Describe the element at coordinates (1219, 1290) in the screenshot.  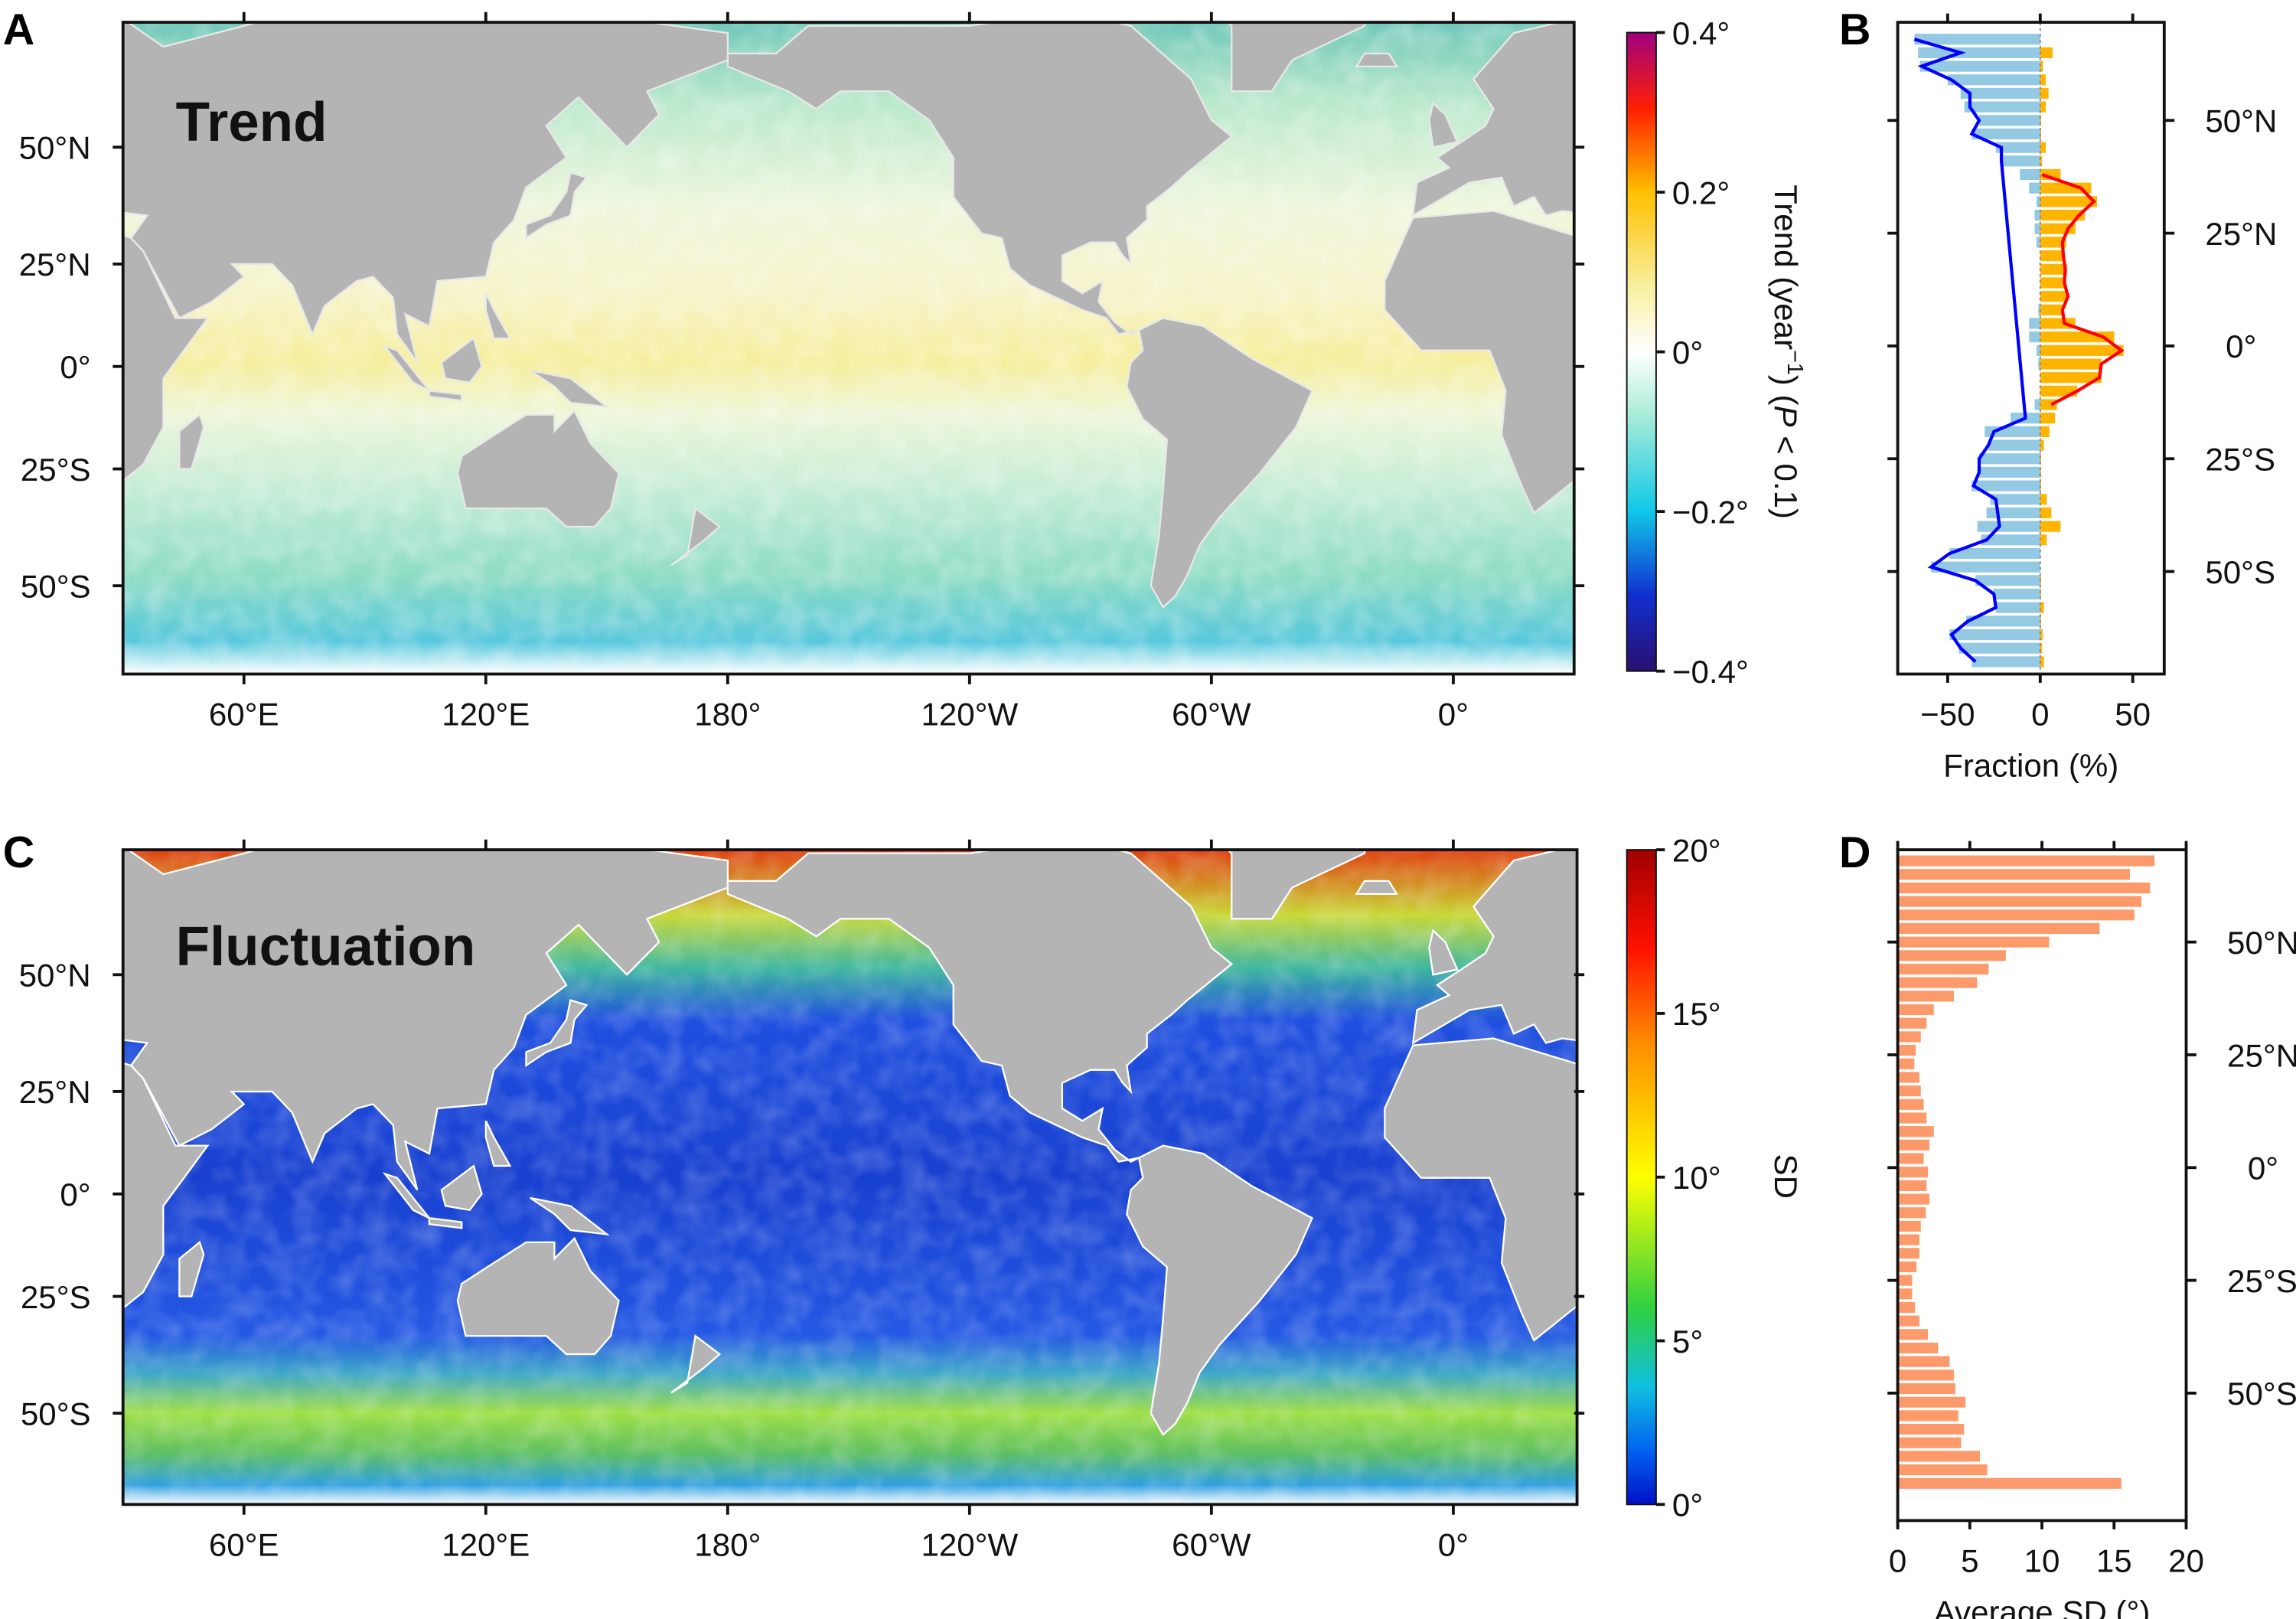
I see `land-mass-southAmerica` at that location.